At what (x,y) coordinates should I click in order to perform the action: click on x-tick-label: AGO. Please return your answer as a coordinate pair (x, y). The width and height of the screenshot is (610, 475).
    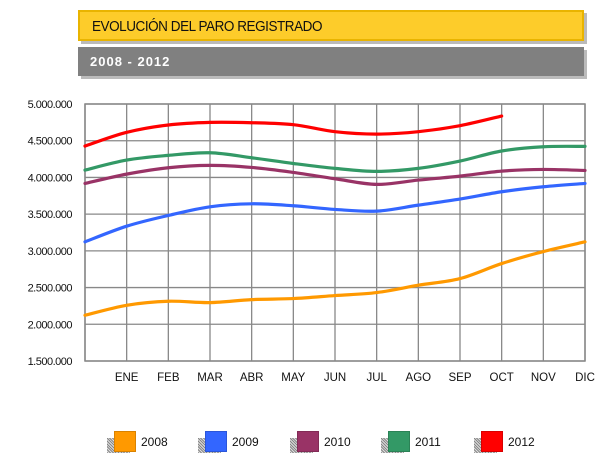
    Looking at the image, I should click on (419, 378).